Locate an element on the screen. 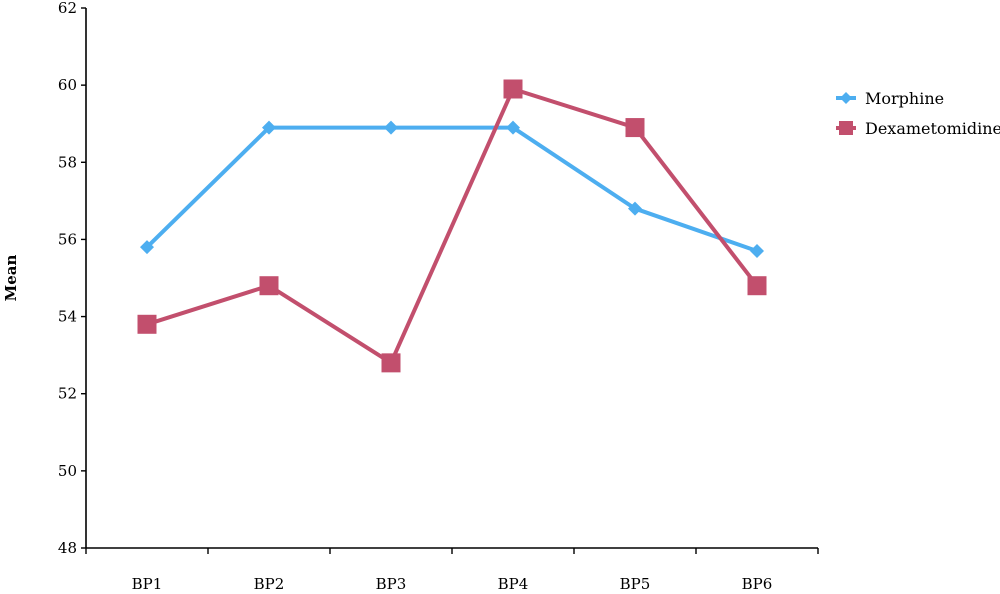 The image size is (1000, 594). x-tick-label: BP6 is located at coordinates (757, 584).